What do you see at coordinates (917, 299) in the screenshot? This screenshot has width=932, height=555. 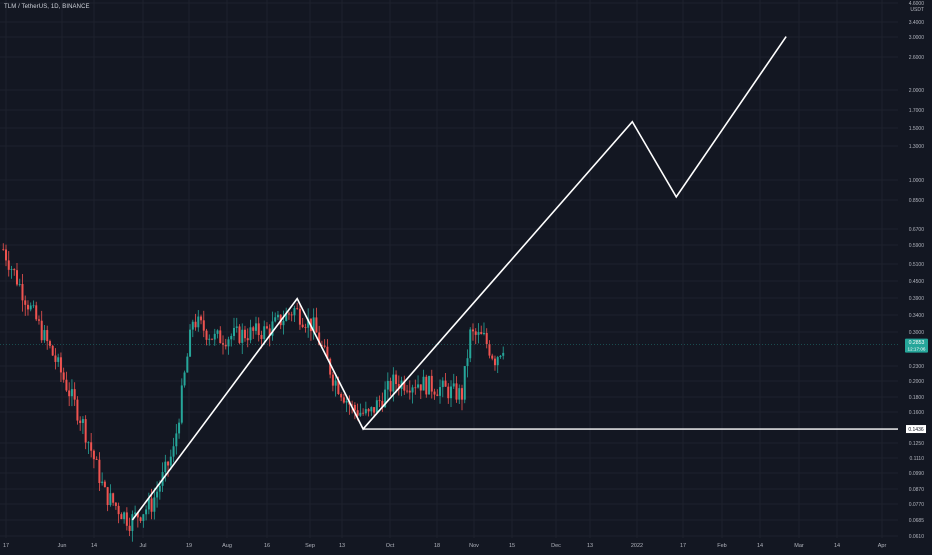 I see `y-tick-label: 0.3900` at bounding box center [917, 299].